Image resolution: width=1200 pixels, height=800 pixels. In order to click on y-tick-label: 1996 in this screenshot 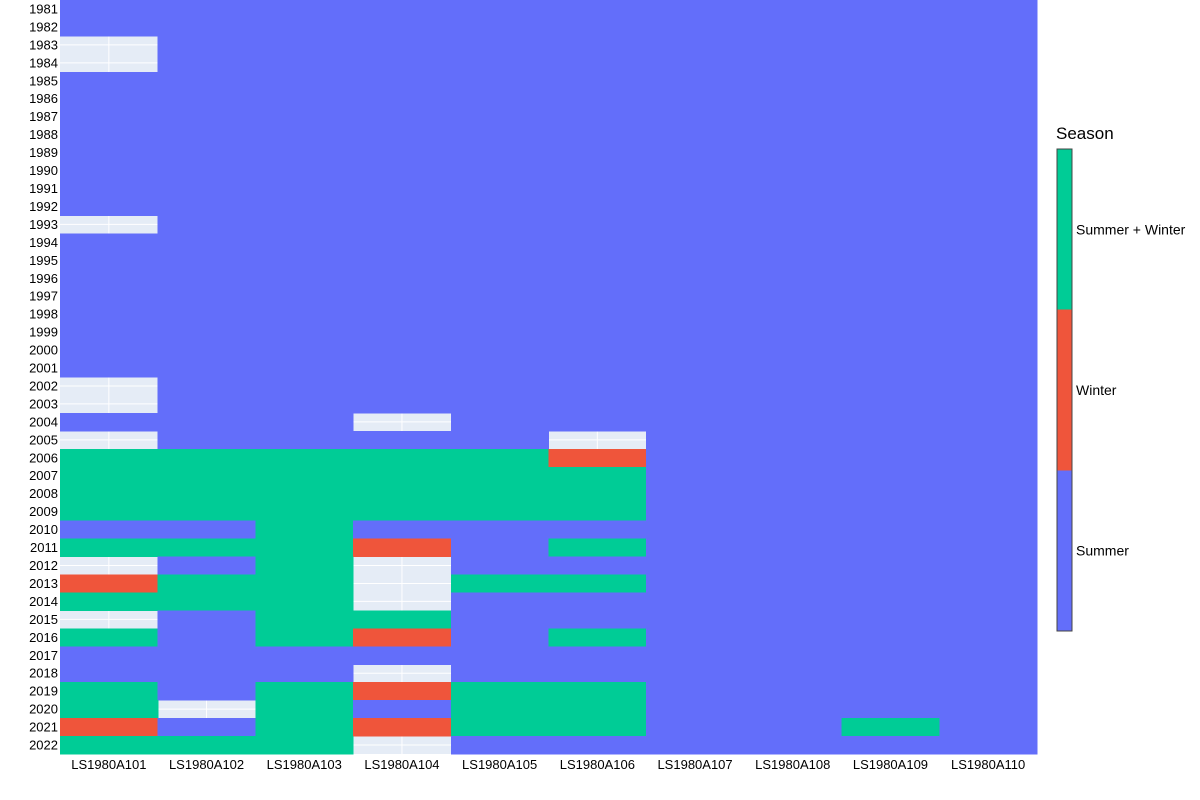, I will do `click(43, 278)`.